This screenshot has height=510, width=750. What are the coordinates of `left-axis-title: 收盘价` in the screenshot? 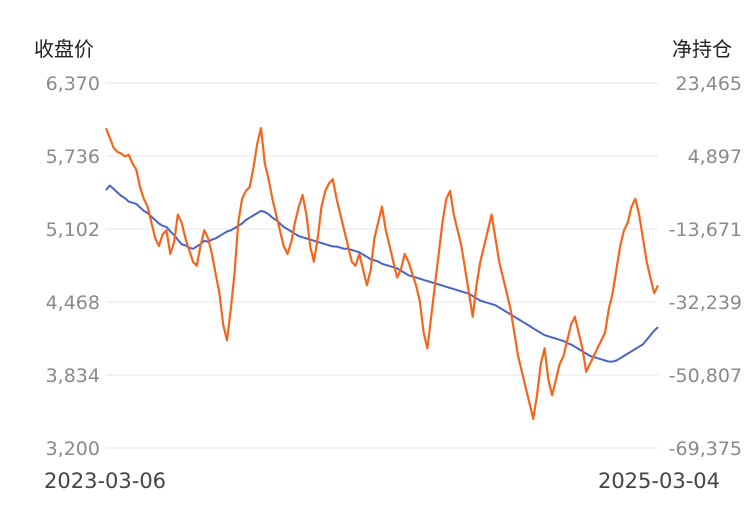 It's located at (64, 49).